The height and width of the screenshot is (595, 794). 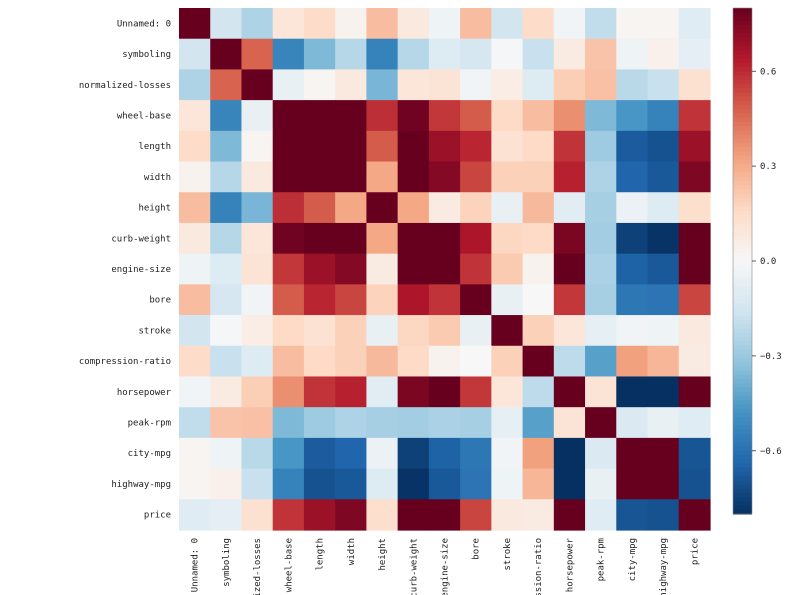 I want to click on x-tick-label: ession-ratio, so click(x=539, y=566).